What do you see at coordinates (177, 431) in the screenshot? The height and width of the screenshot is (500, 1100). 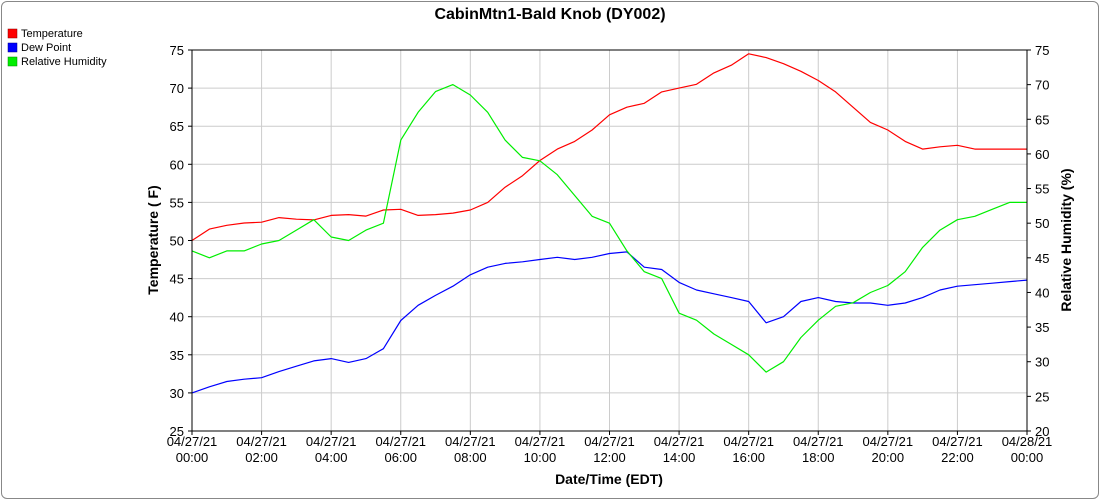 I see `y-tick-label: 25` at bounding box center [177, 431].